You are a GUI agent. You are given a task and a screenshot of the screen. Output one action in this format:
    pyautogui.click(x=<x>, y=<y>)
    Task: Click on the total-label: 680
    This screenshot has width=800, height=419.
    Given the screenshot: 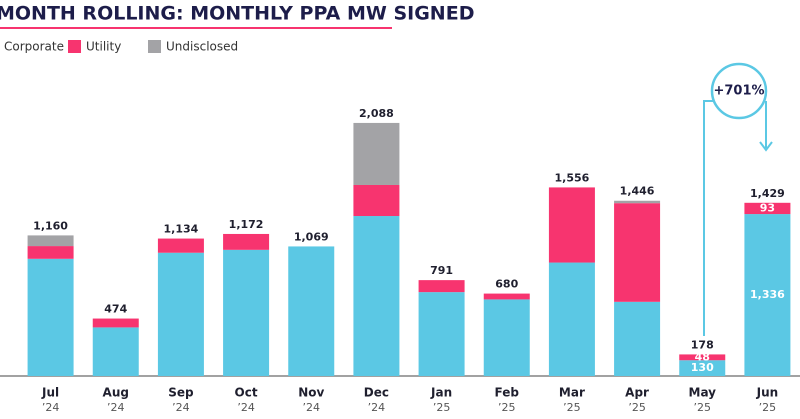 What is the action you would take?
    pyautogui.click(x=506, y=284)
    